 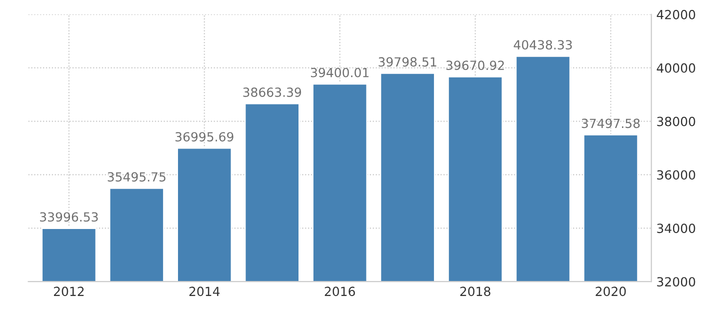 What do you see at coordinates (611, 291) in the screenshot?
I see `x-tick-label: 2020` at bounding box center [611, 291].